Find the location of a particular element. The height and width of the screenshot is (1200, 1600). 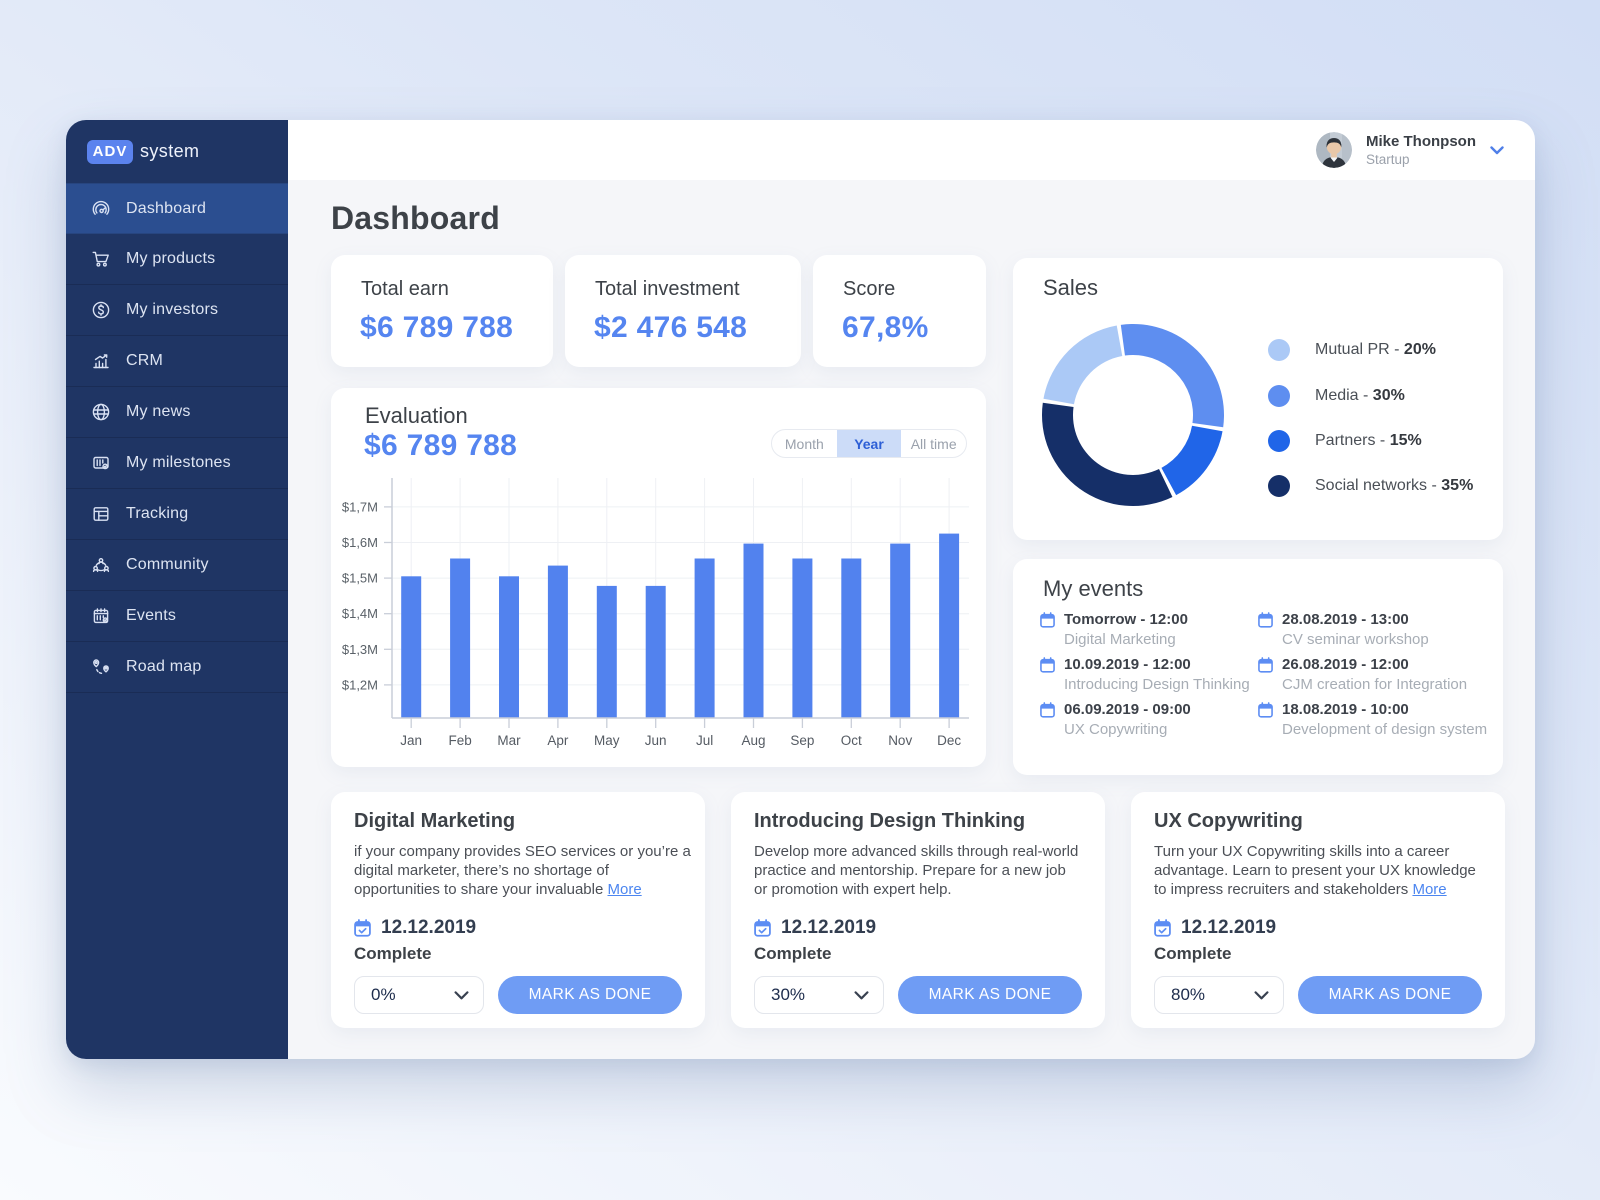

progress-select: 0% is located at coordinates (419, 995).